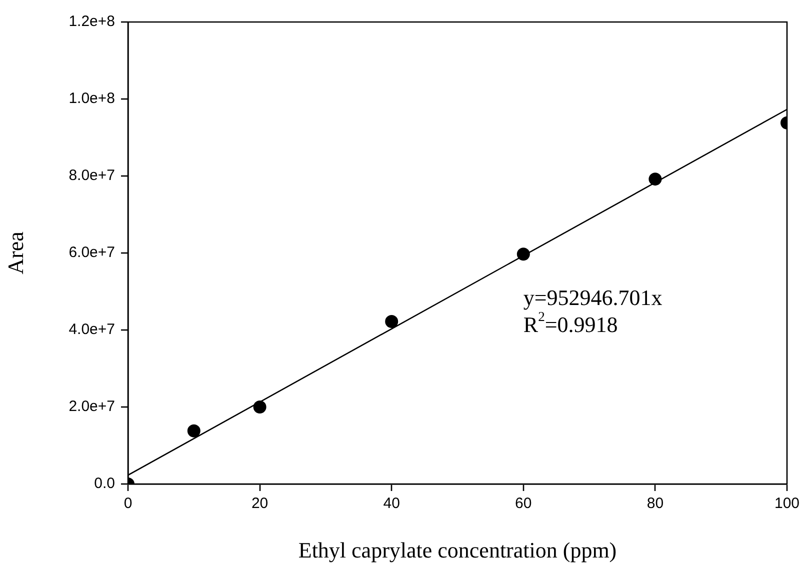 Image resolution: width=805 pixels, height=569 pixels. Describe the element at coordinates (91, 99) in the screenshot. I see `y-tick-label: 1.0e+8` at that location.